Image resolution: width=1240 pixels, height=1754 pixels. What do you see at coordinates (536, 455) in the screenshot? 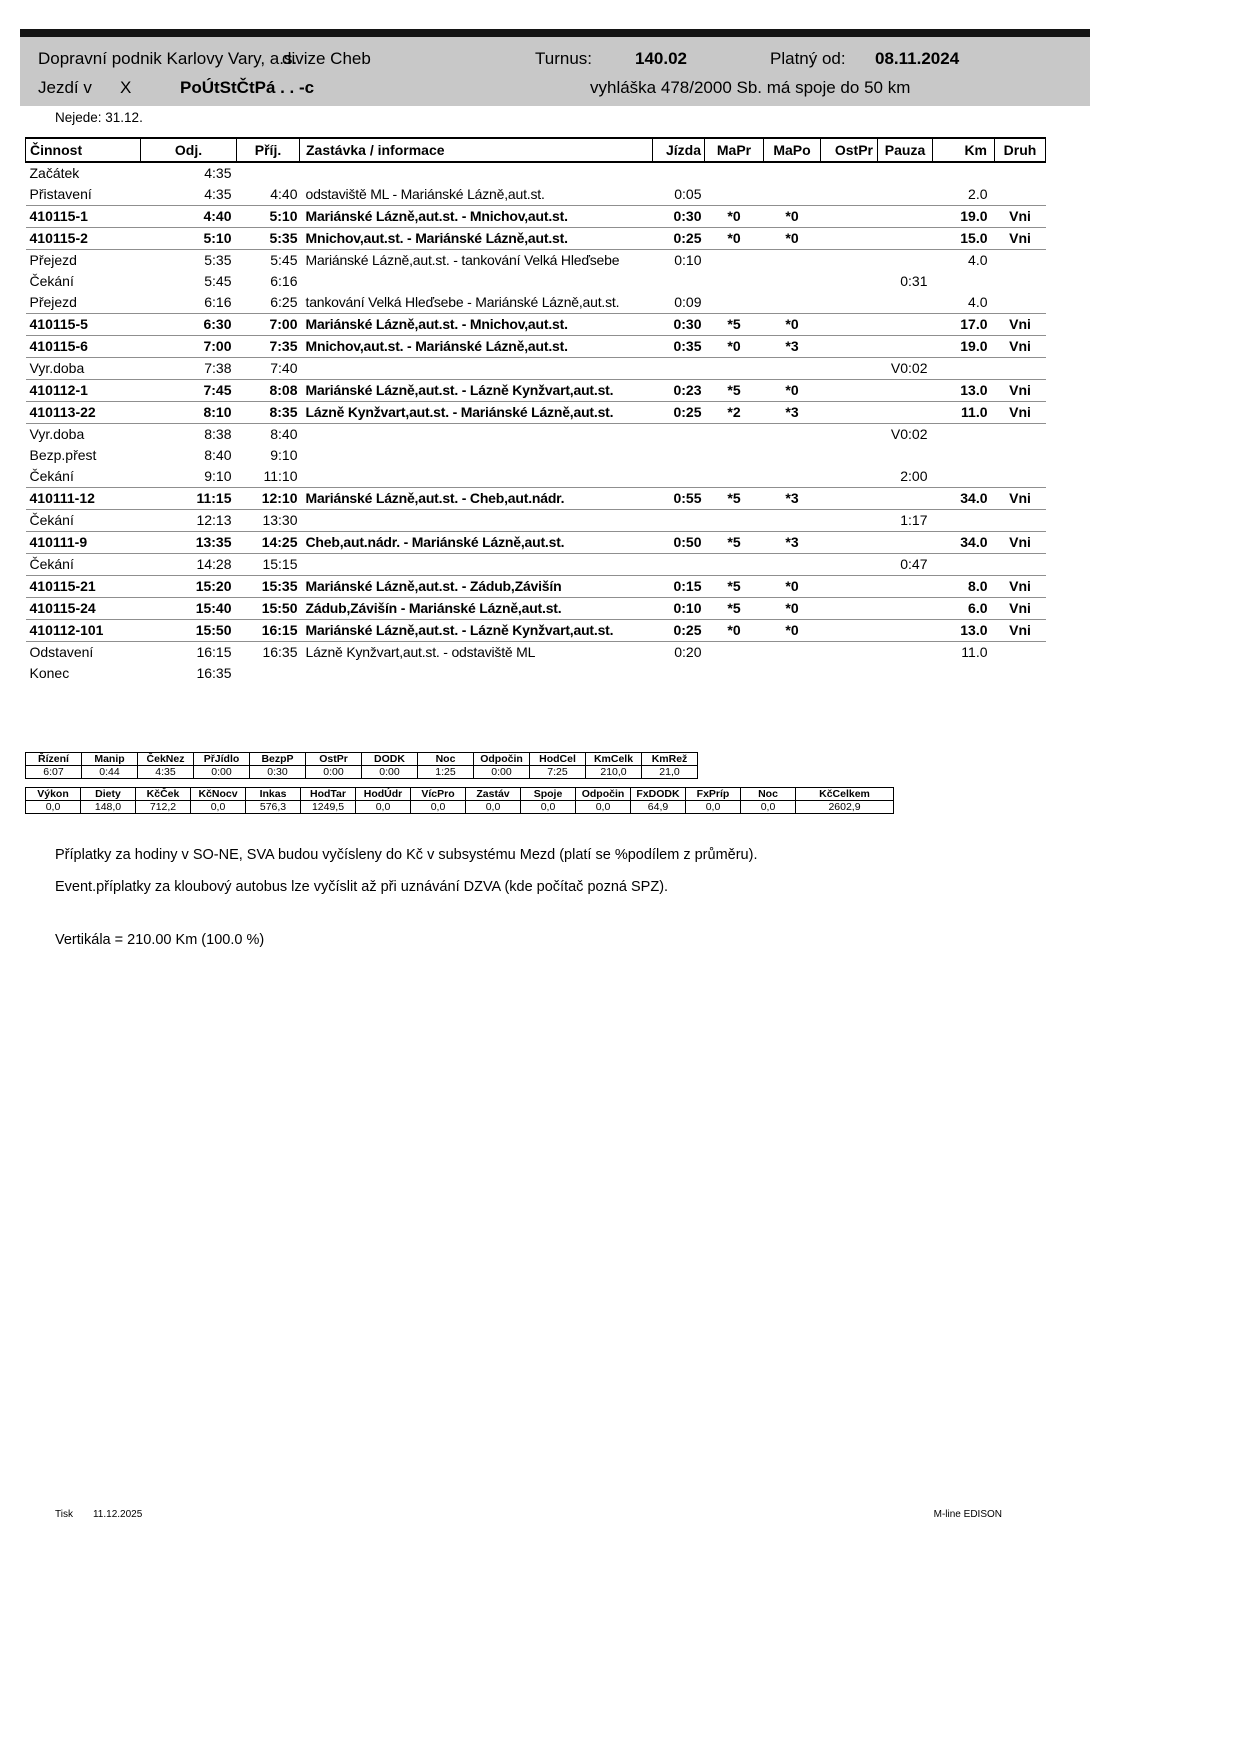
I see `schedule-row: Bezp.přest 8:40 9:10` at bounding box center [536, 455].